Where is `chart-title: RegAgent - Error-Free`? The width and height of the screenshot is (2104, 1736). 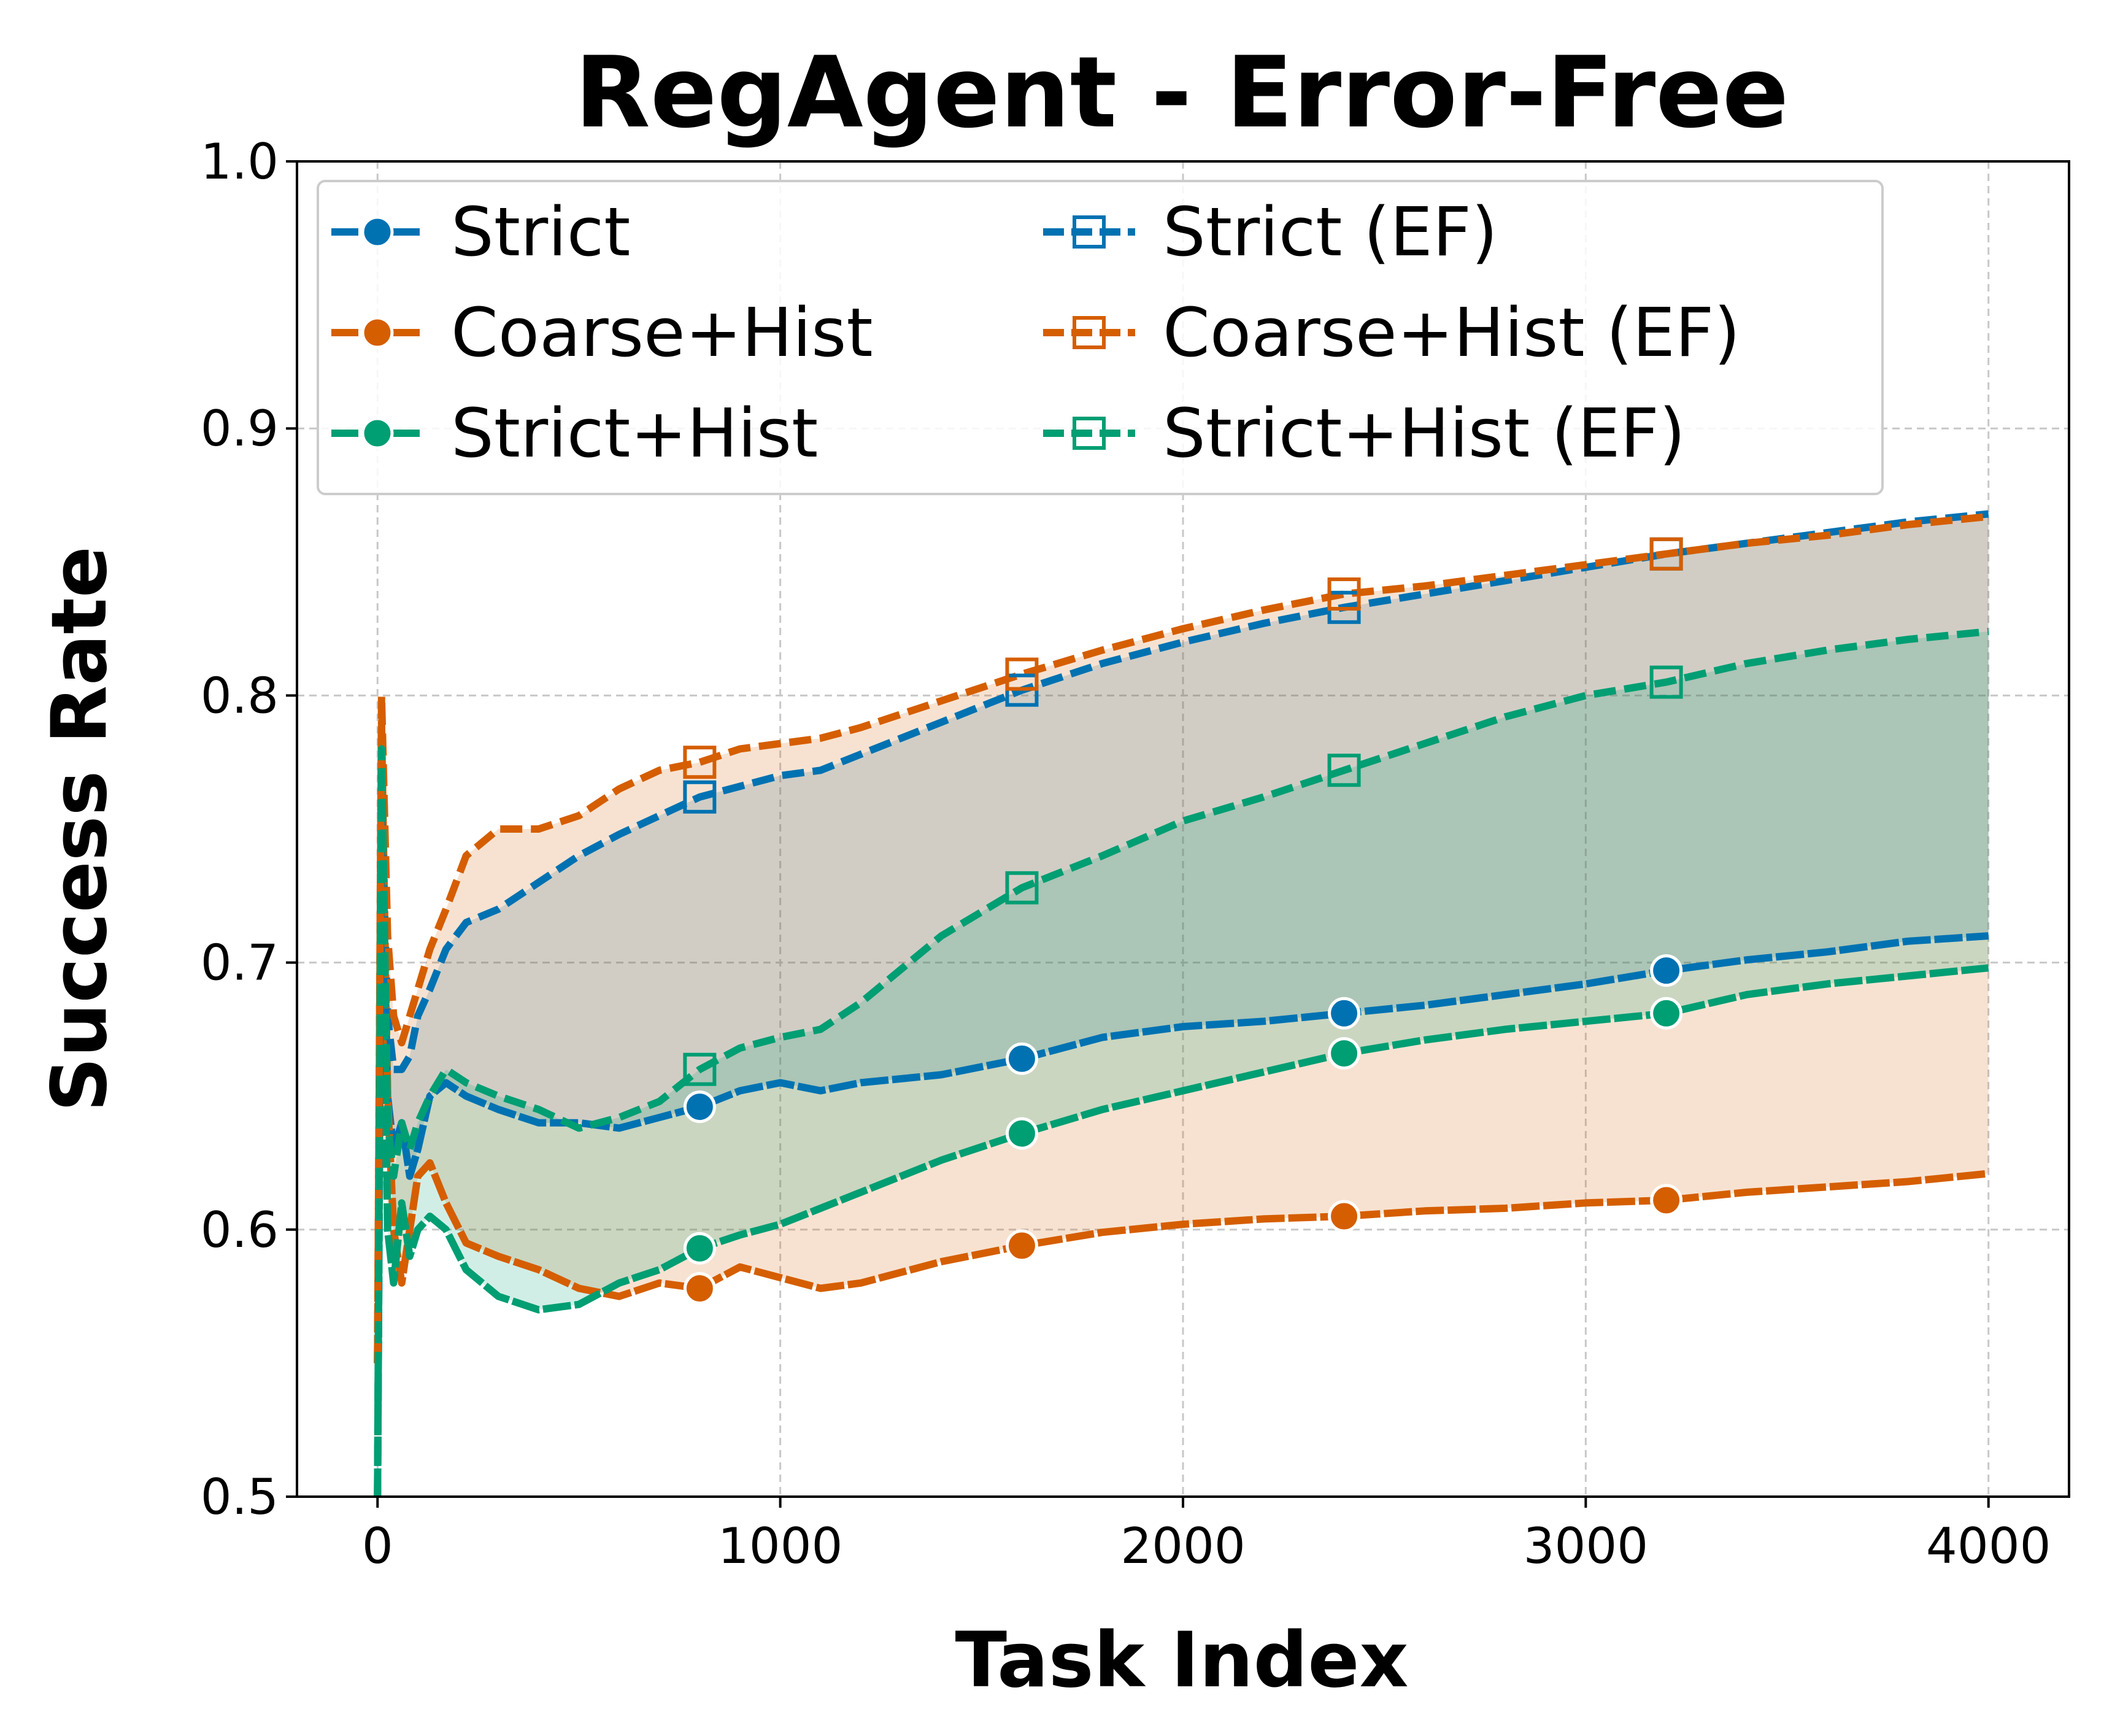 chart-title: RegAgent - Error-Free is located at coordinates (1182, 92).